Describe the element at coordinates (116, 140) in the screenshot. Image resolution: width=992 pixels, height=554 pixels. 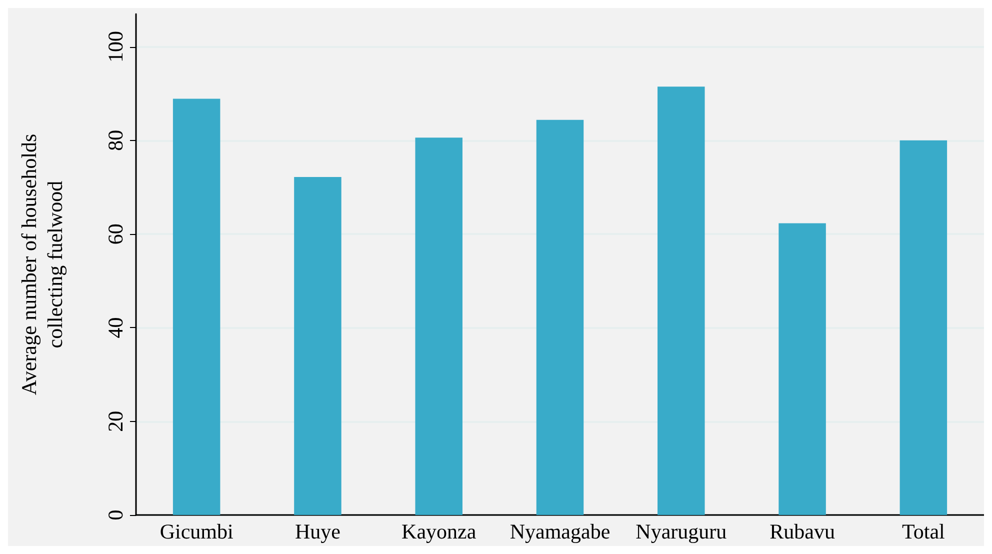
I see `y-tick-label: 80` at that location.